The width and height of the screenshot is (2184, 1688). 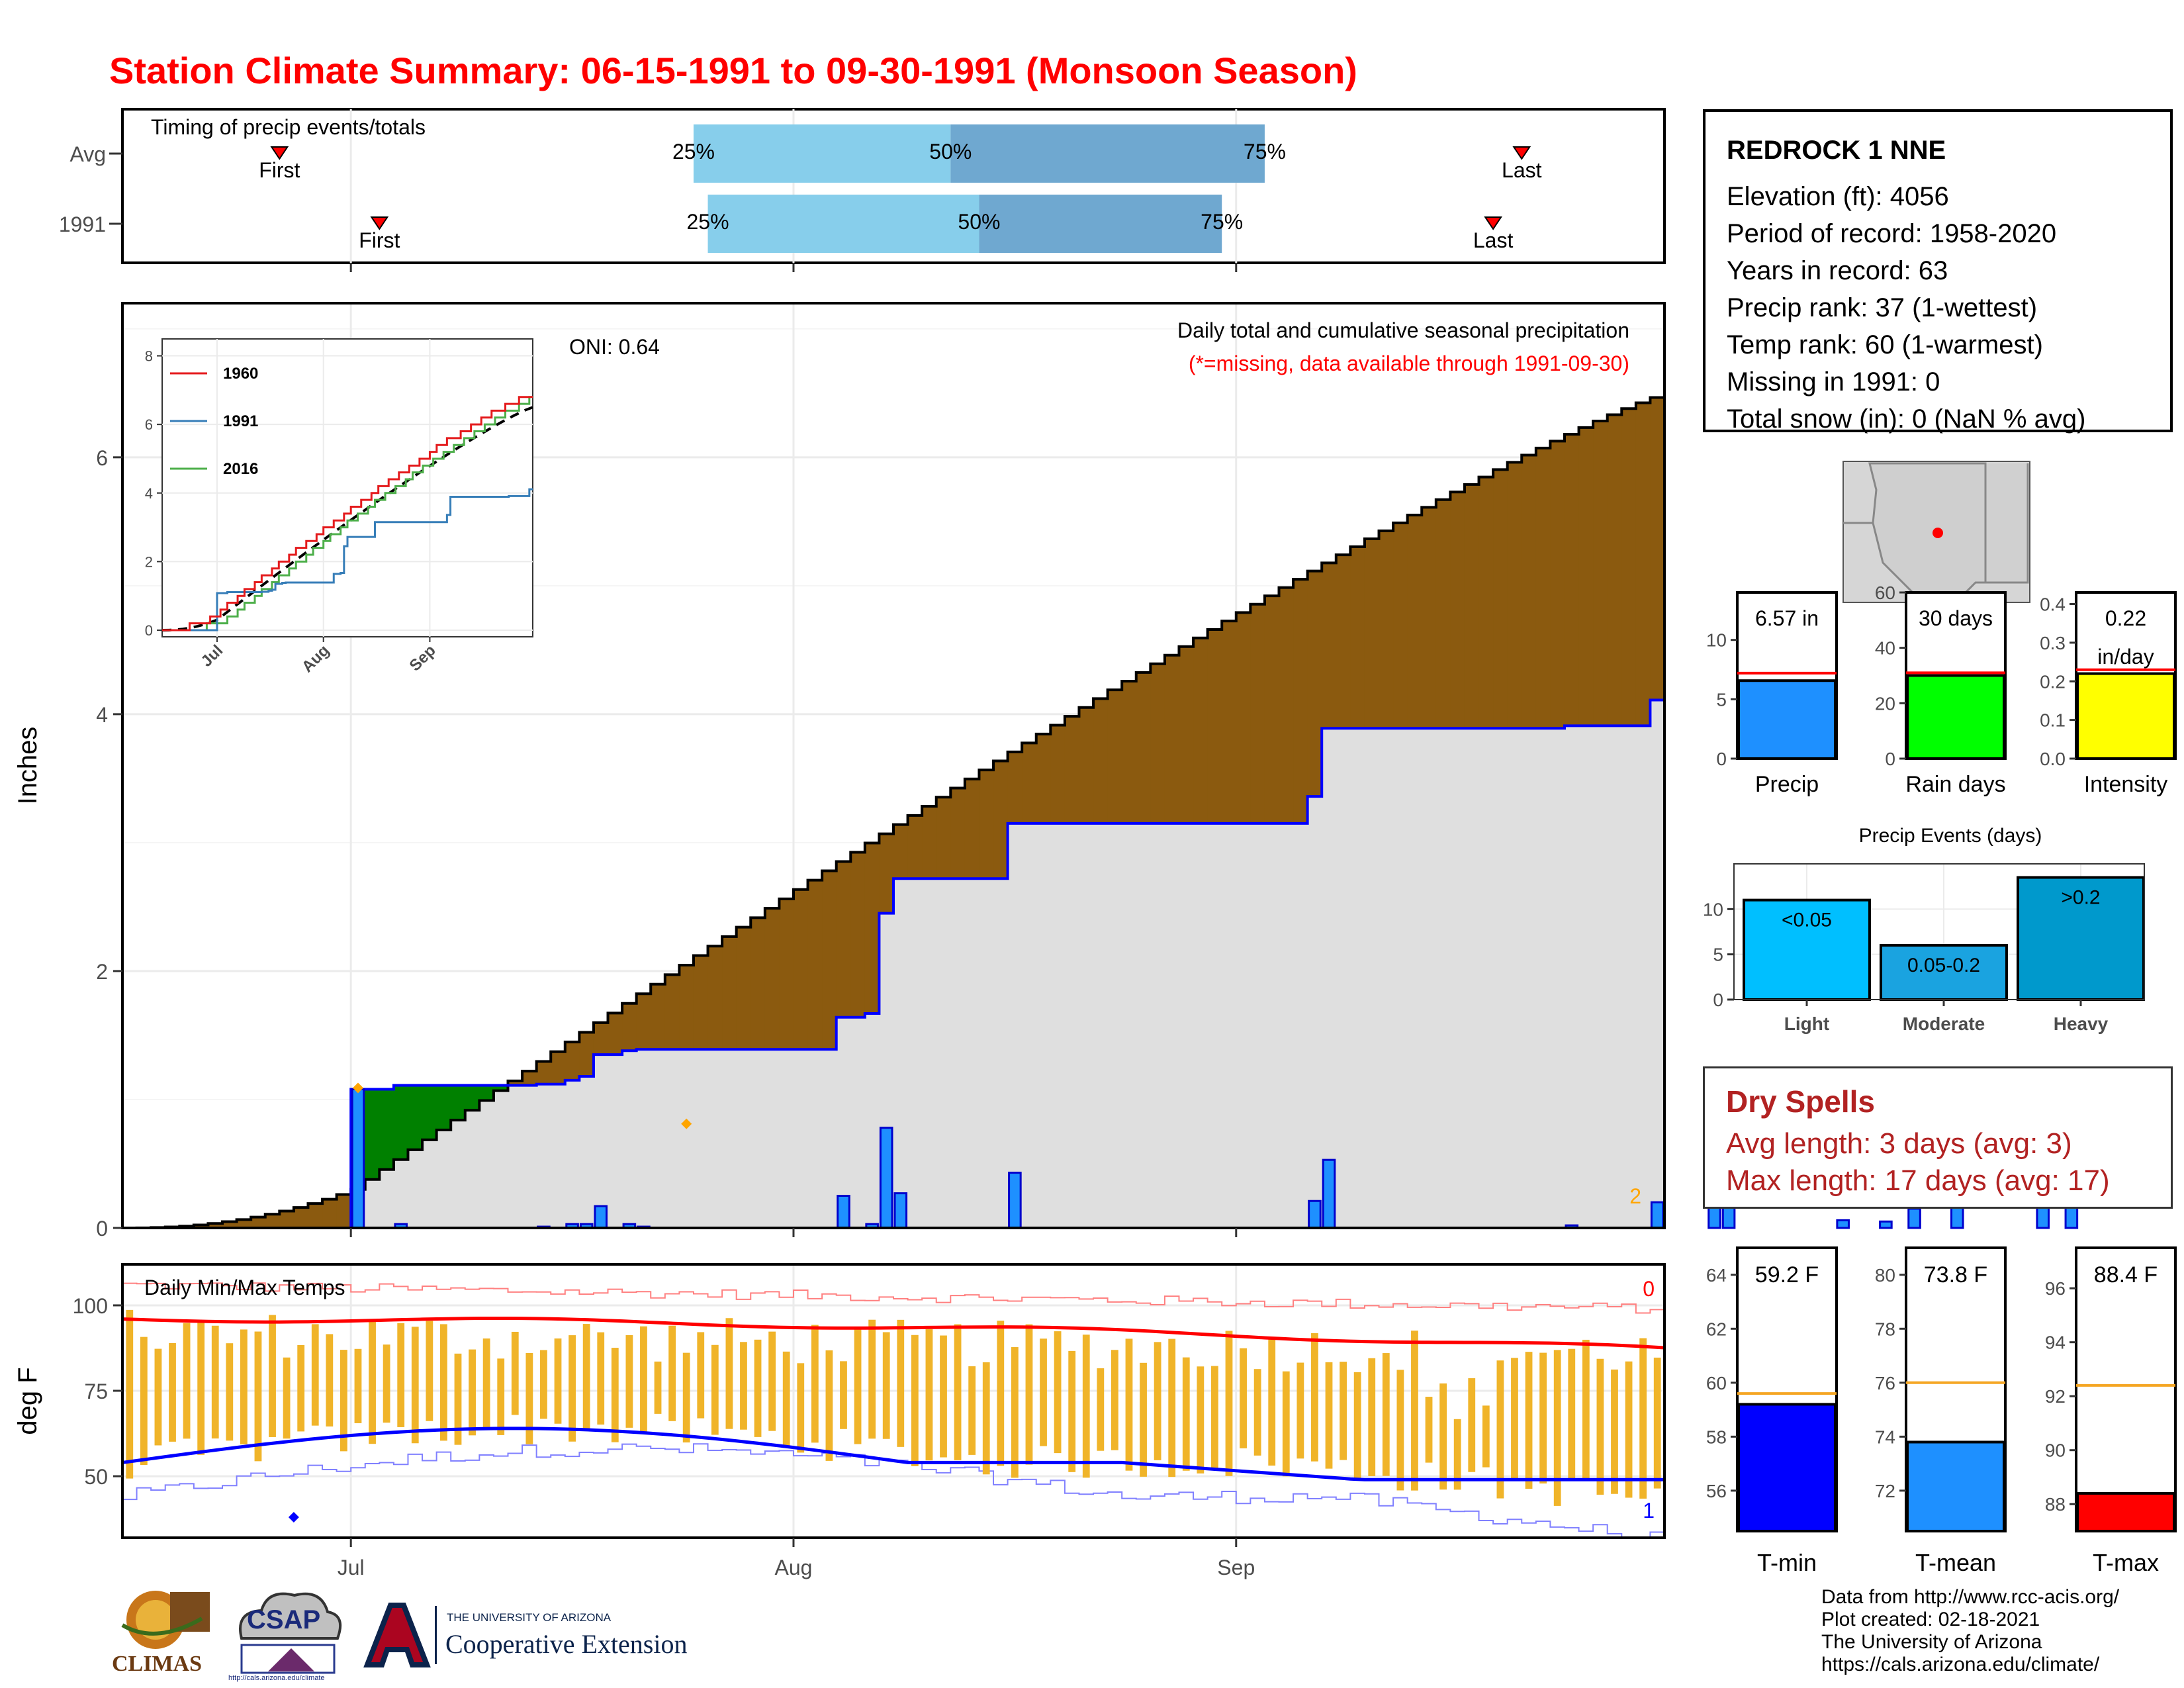 I want to click on oni-label: ONI: 0.64, so click(x=614, y=347).